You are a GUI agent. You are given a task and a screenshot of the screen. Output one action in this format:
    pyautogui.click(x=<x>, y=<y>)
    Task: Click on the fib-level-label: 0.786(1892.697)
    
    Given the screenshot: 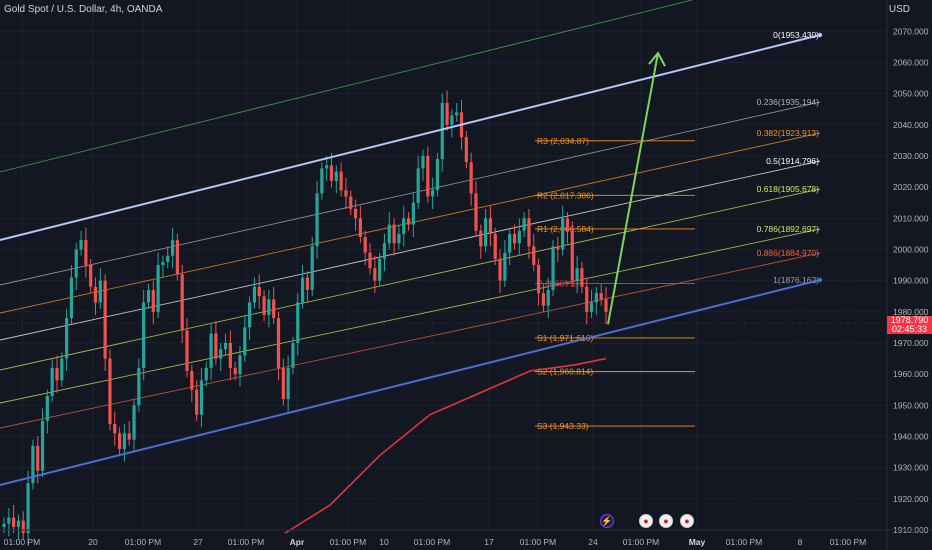 What is the action you would take?
    pyautogui.click(x=788, y=229)
    